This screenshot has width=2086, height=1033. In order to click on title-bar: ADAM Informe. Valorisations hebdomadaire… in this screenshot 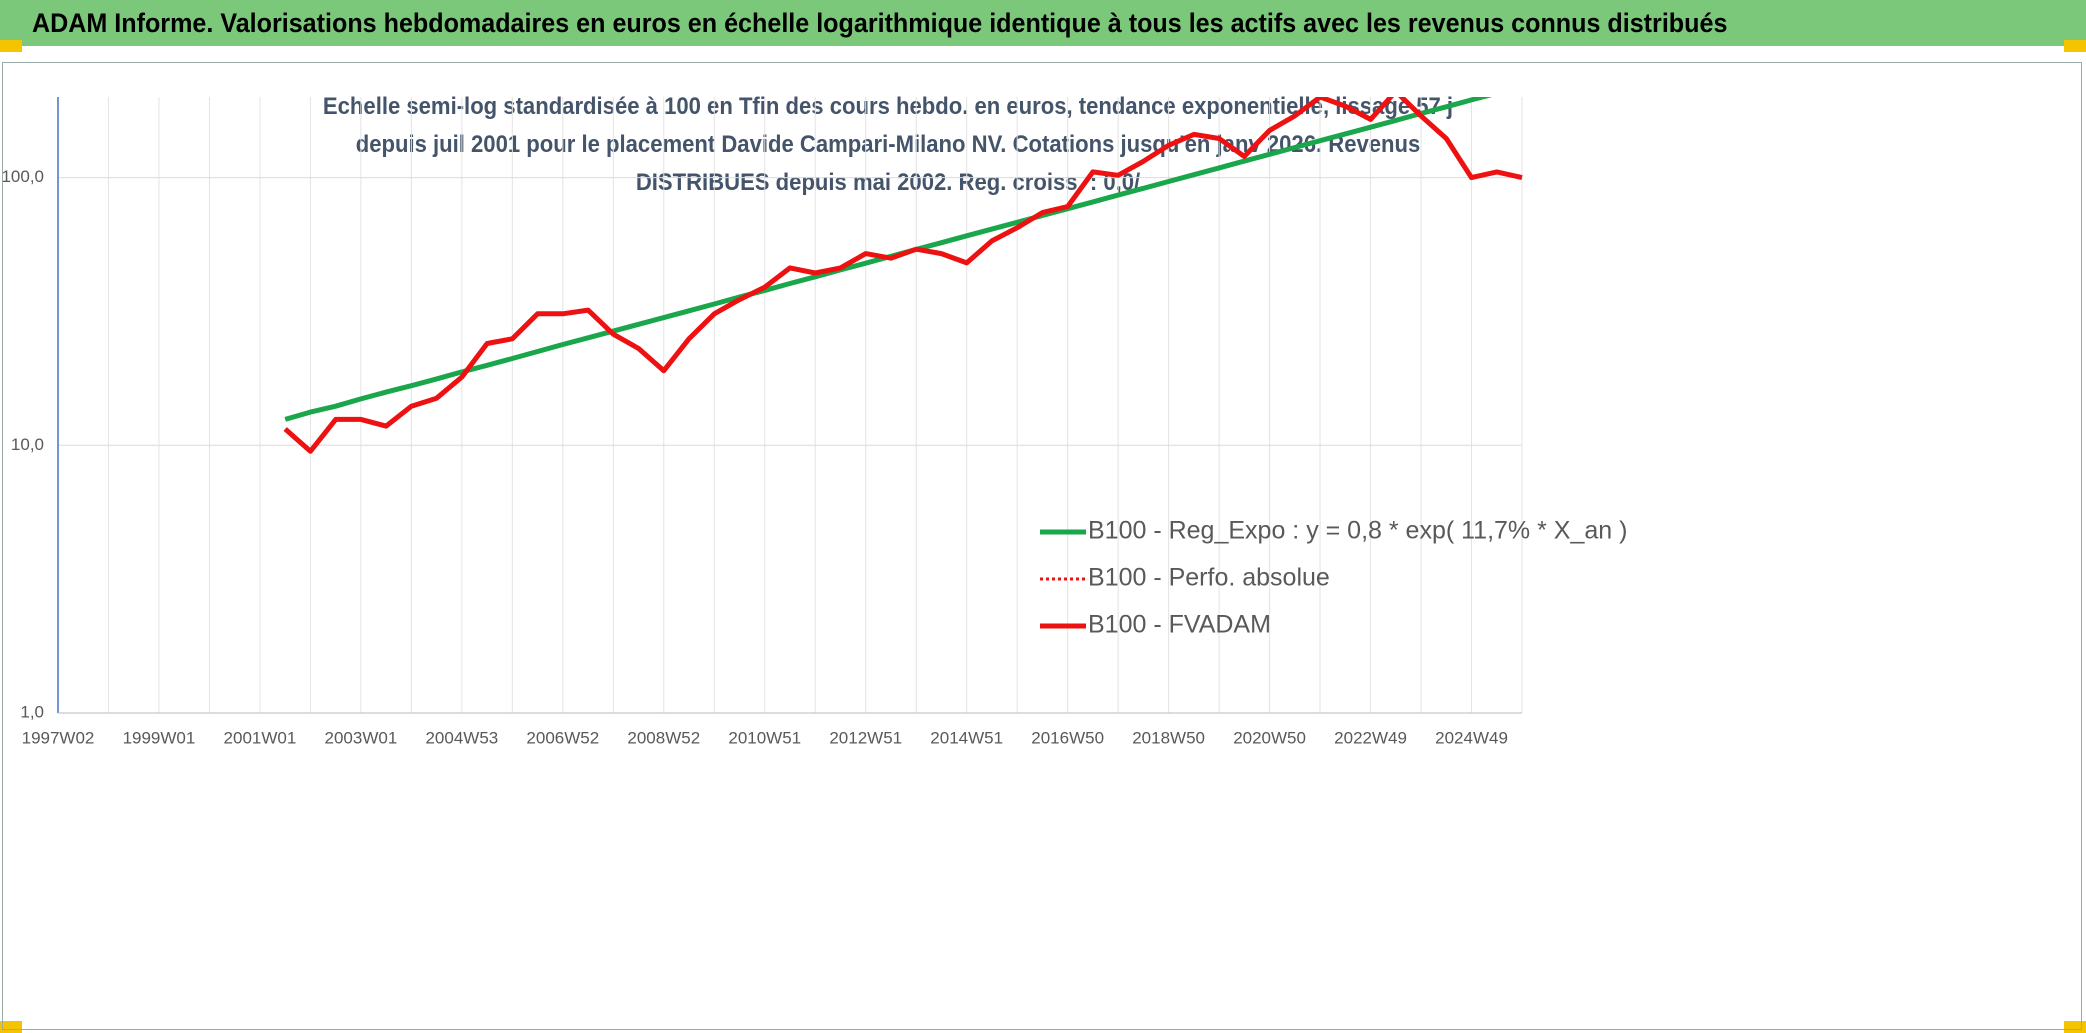, I will do `click(1043, 23)`.